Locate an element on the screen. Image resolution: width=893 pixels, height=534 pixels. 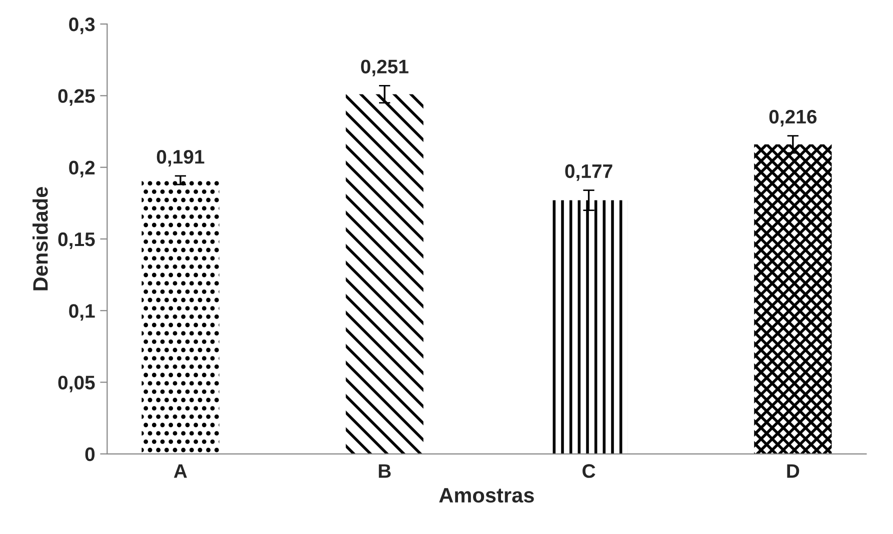
data-label: 0,191 is located at coordinates (180, 158).